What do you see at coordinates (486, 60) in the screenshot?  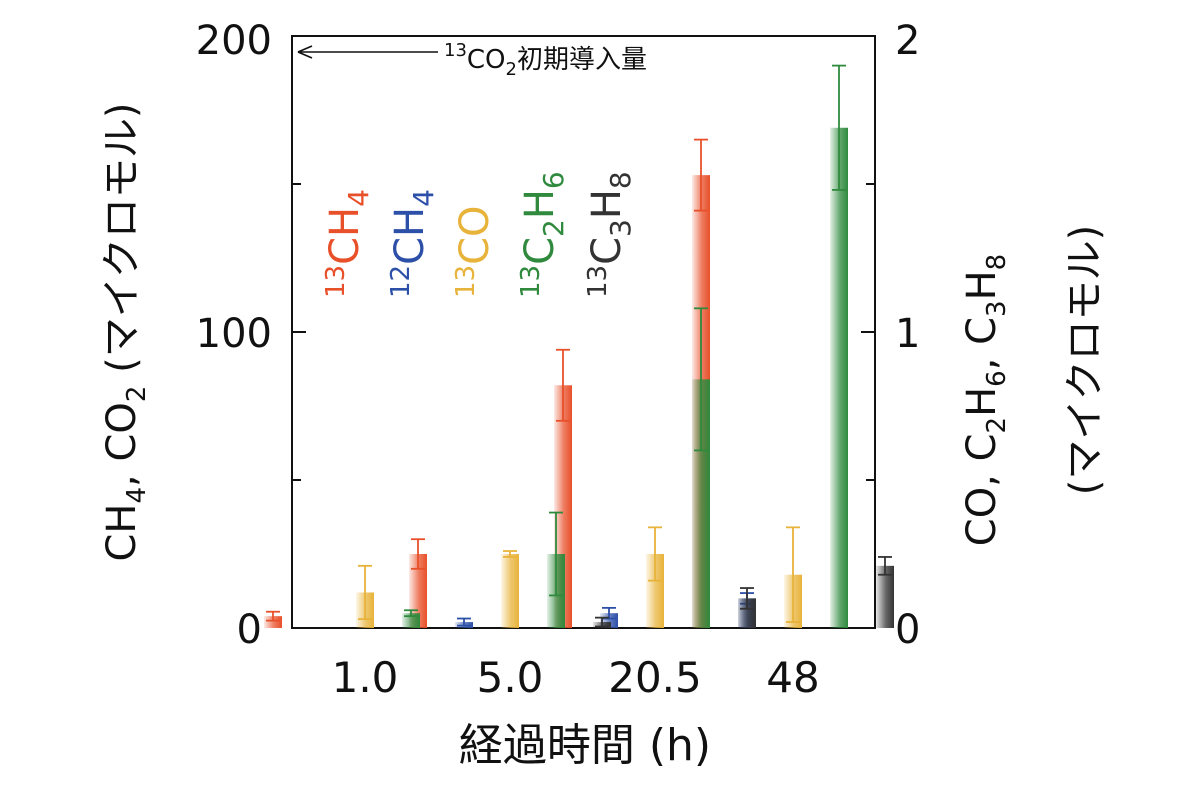 I see `annotation-base: CO` at bounding box center [486, 60].